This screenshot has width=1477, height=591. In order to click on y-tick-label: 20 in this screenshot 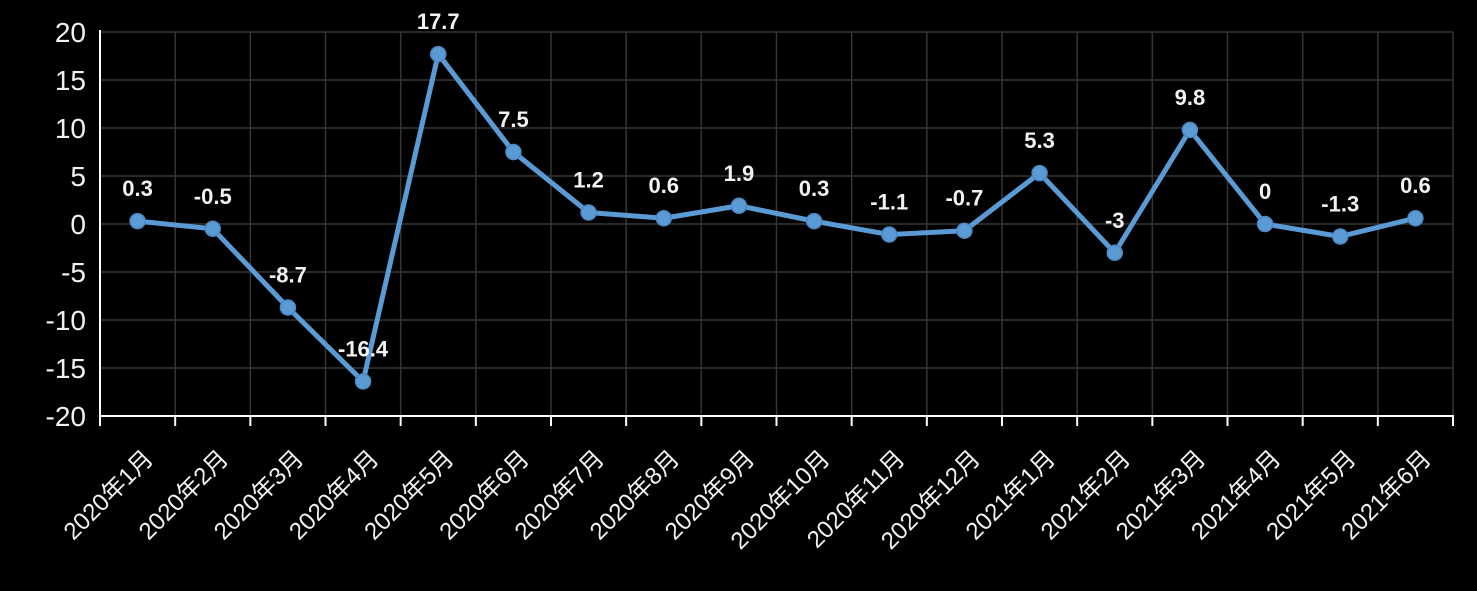, I will do `click(70, 32)`.